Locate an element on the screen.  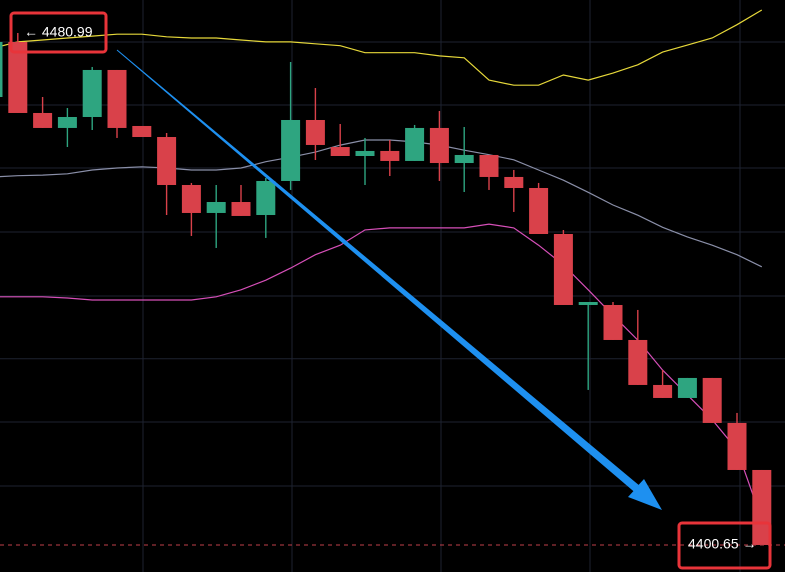
high-marker-box is located at coordinates (58, 32).